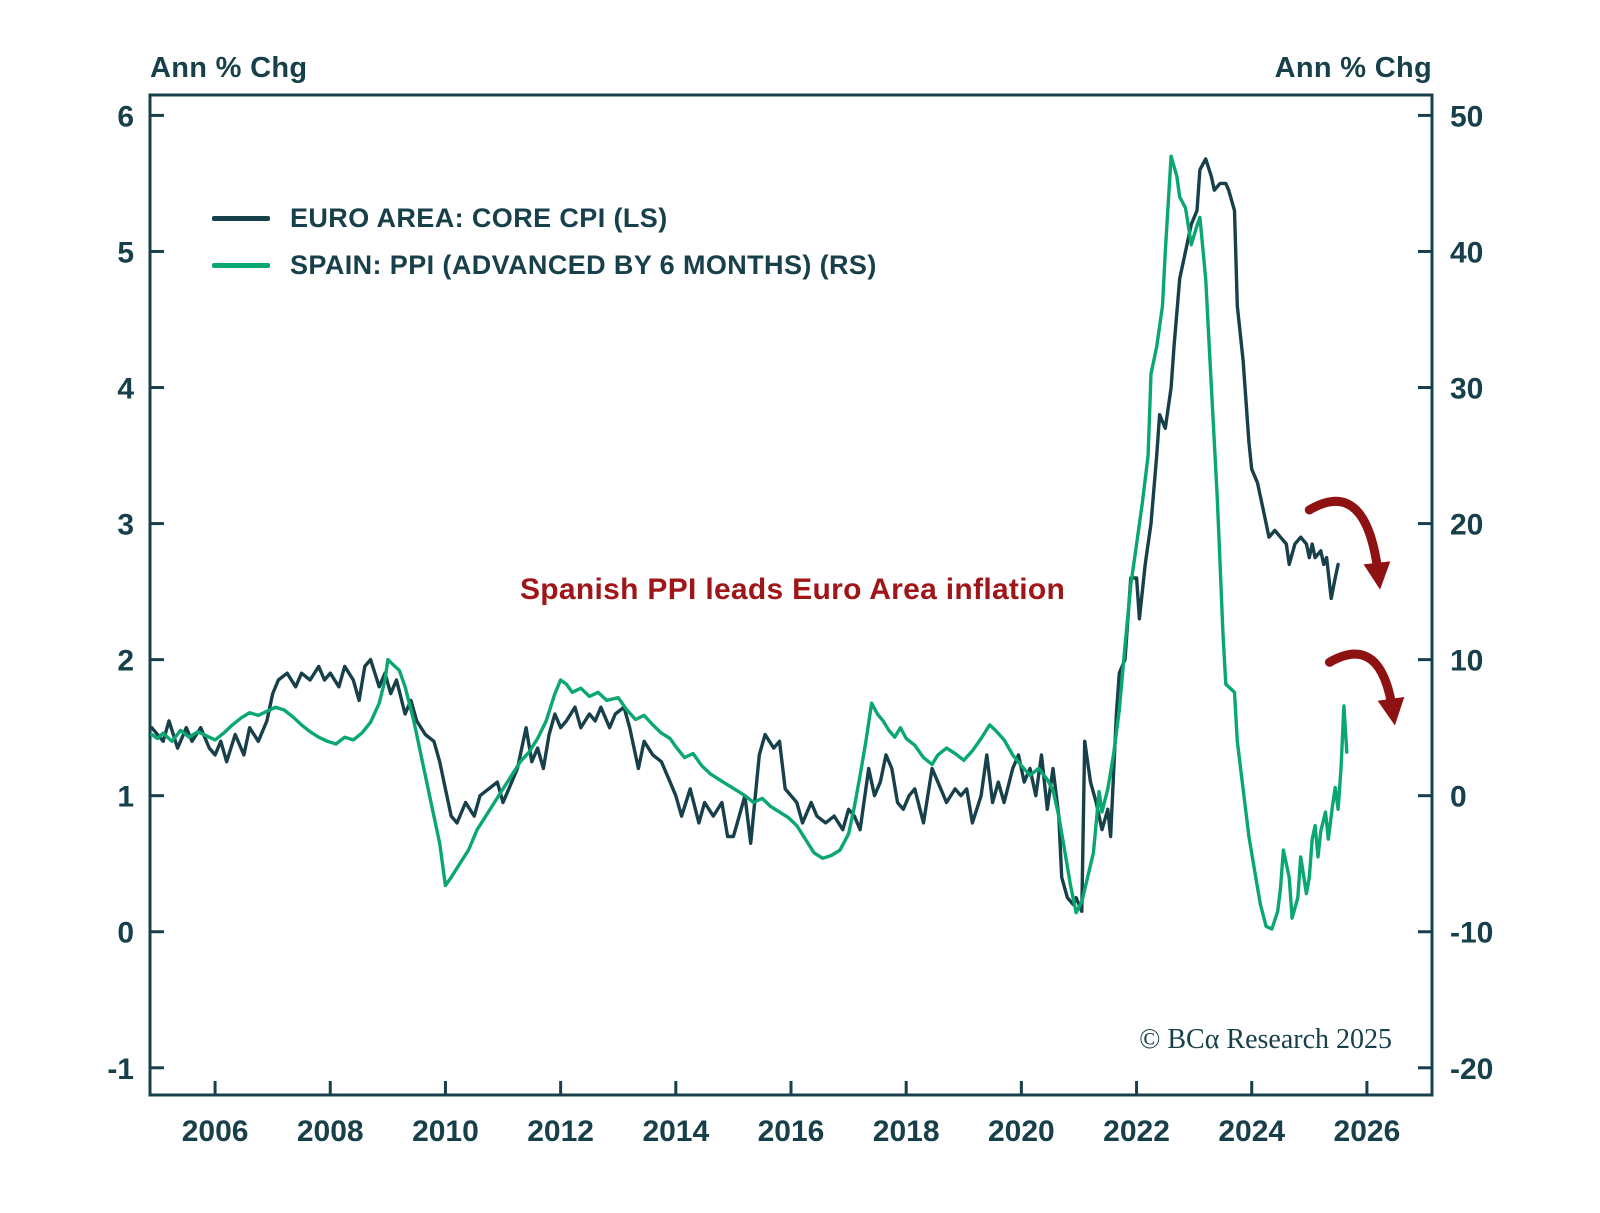 Image resolution: width=1600 pixels, height=1213 pixels. I want to click on copyright-bca-research: © BCα Research 2025, so click(1265, 1039).